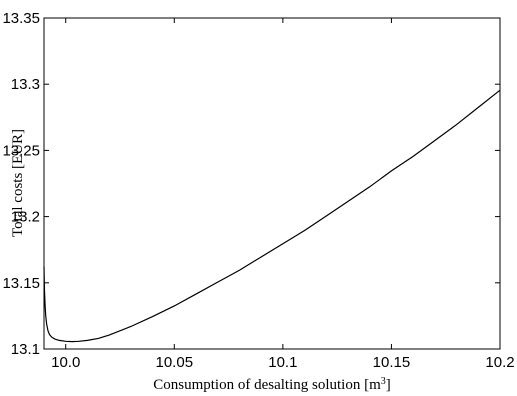 The height and width of the screenshot is (396, 517). Describe the element at coordinates (282, 362) in the screenshot. I see `x-tick-label: 10.1` at that location.